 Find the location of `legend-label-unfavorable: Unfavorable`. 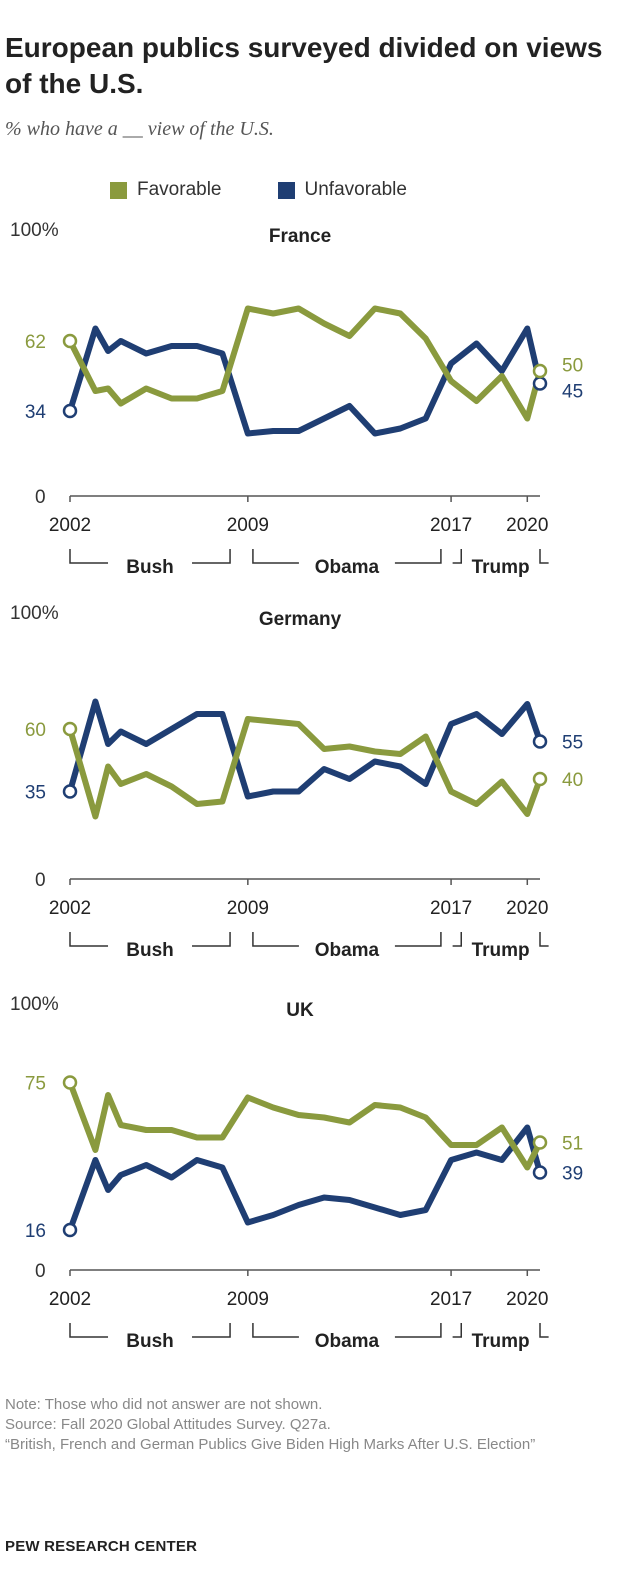

legend-label-unfavorable: Unfavorable is located at coordinates (355, 189).